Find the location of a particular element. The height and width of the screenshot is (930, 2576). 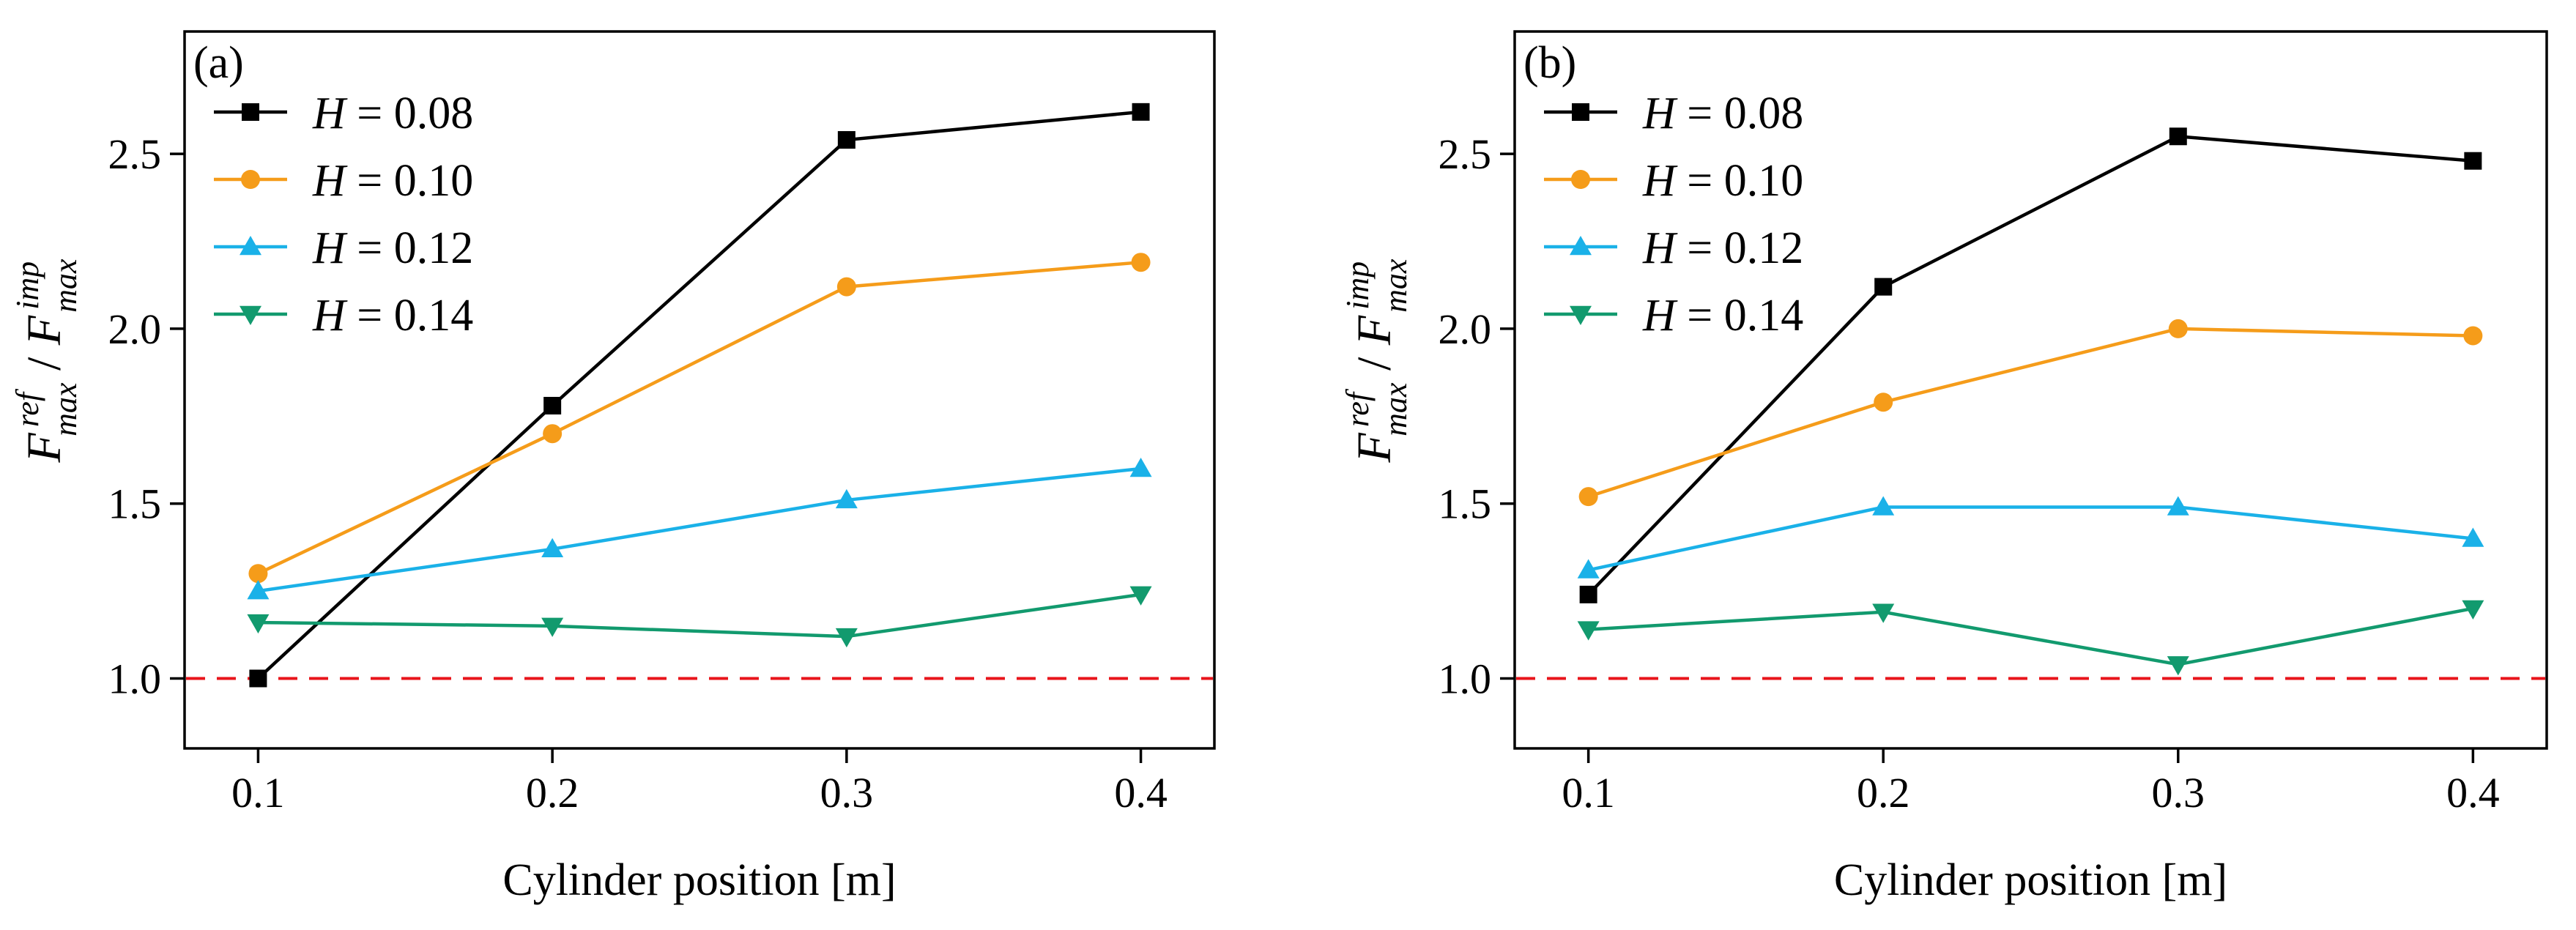

y-tick-label: 2.5 is located at coordinates (1465, 154).